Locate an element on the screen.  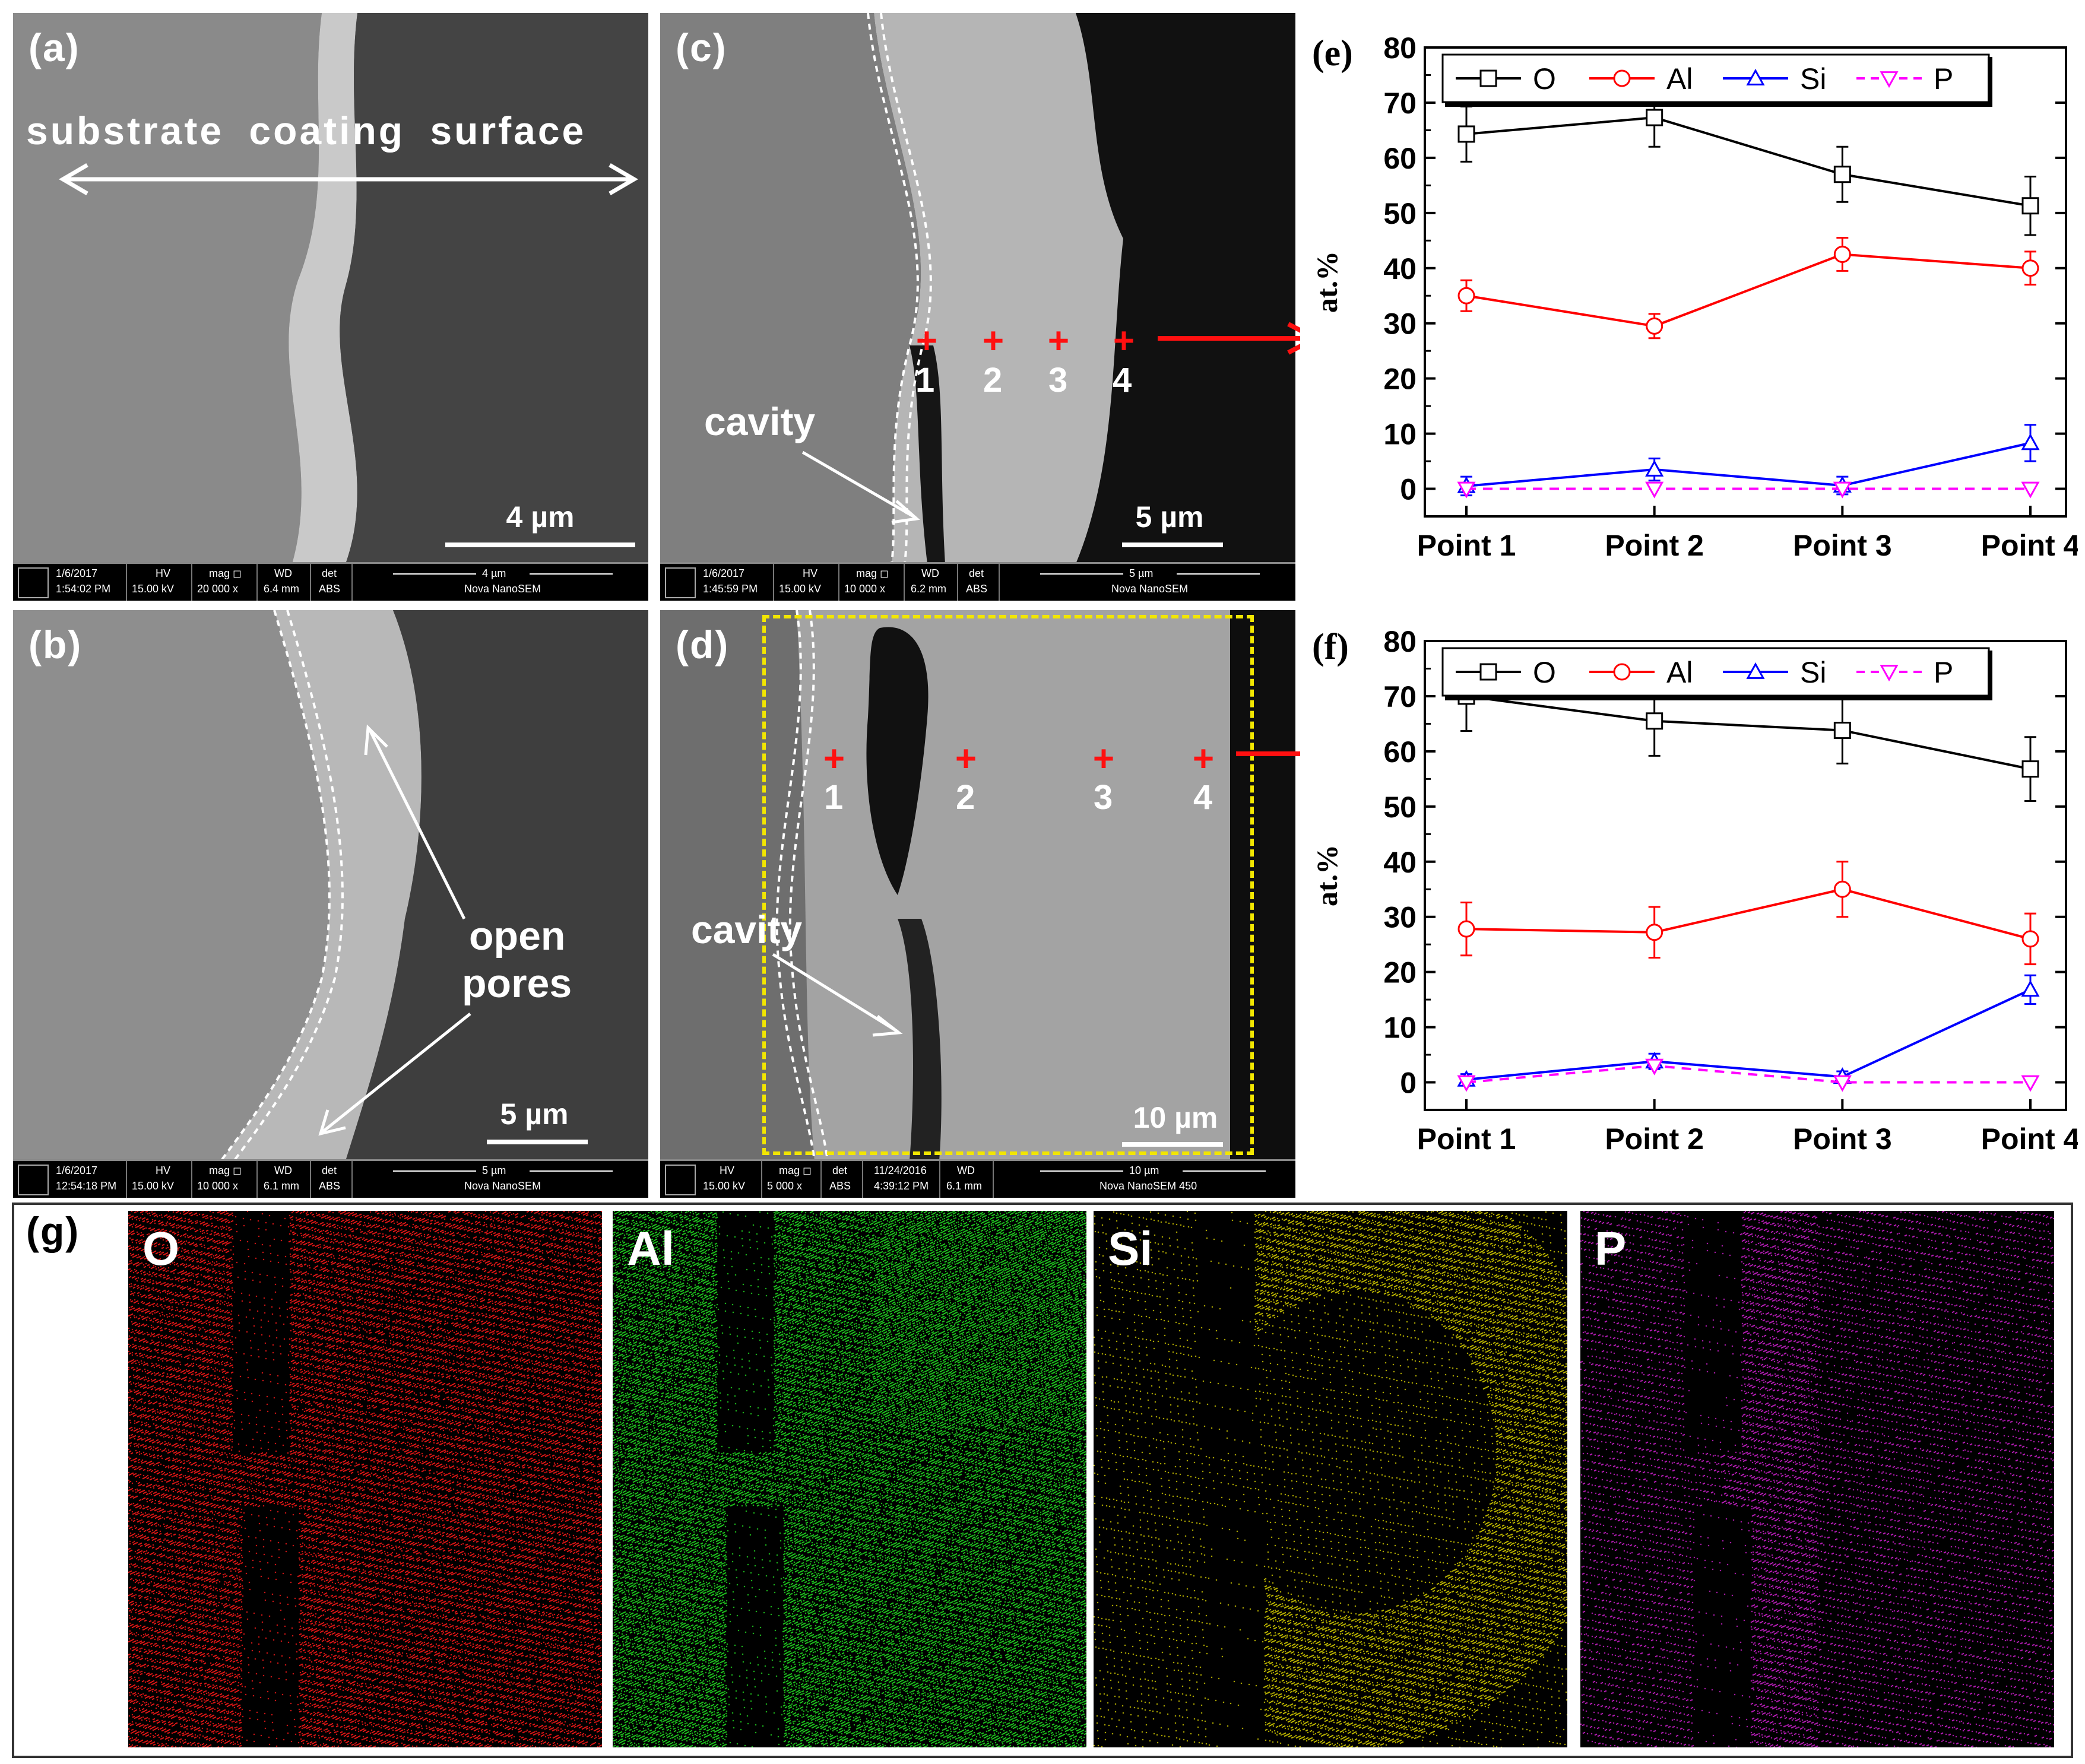
y-tick-label: 80 is located at coordinates (1400, 48).